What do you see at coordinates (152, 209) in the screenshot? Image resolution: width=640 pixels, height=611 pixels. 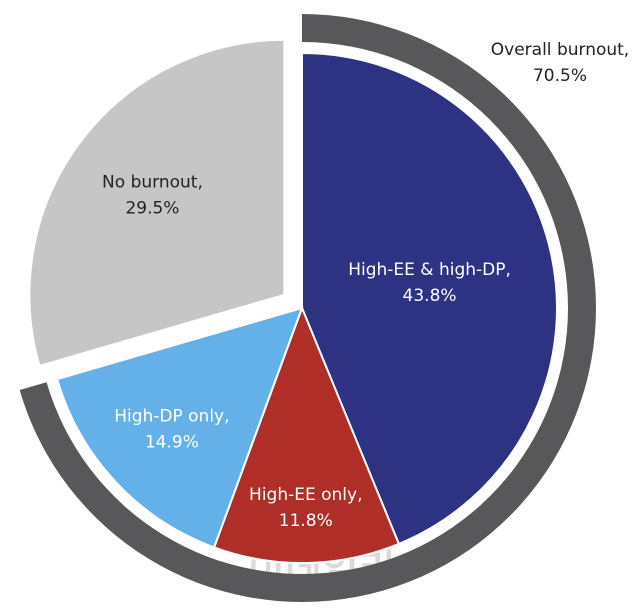 I see `slice-value-label: 29.5%` at bounding box center [152, 209].